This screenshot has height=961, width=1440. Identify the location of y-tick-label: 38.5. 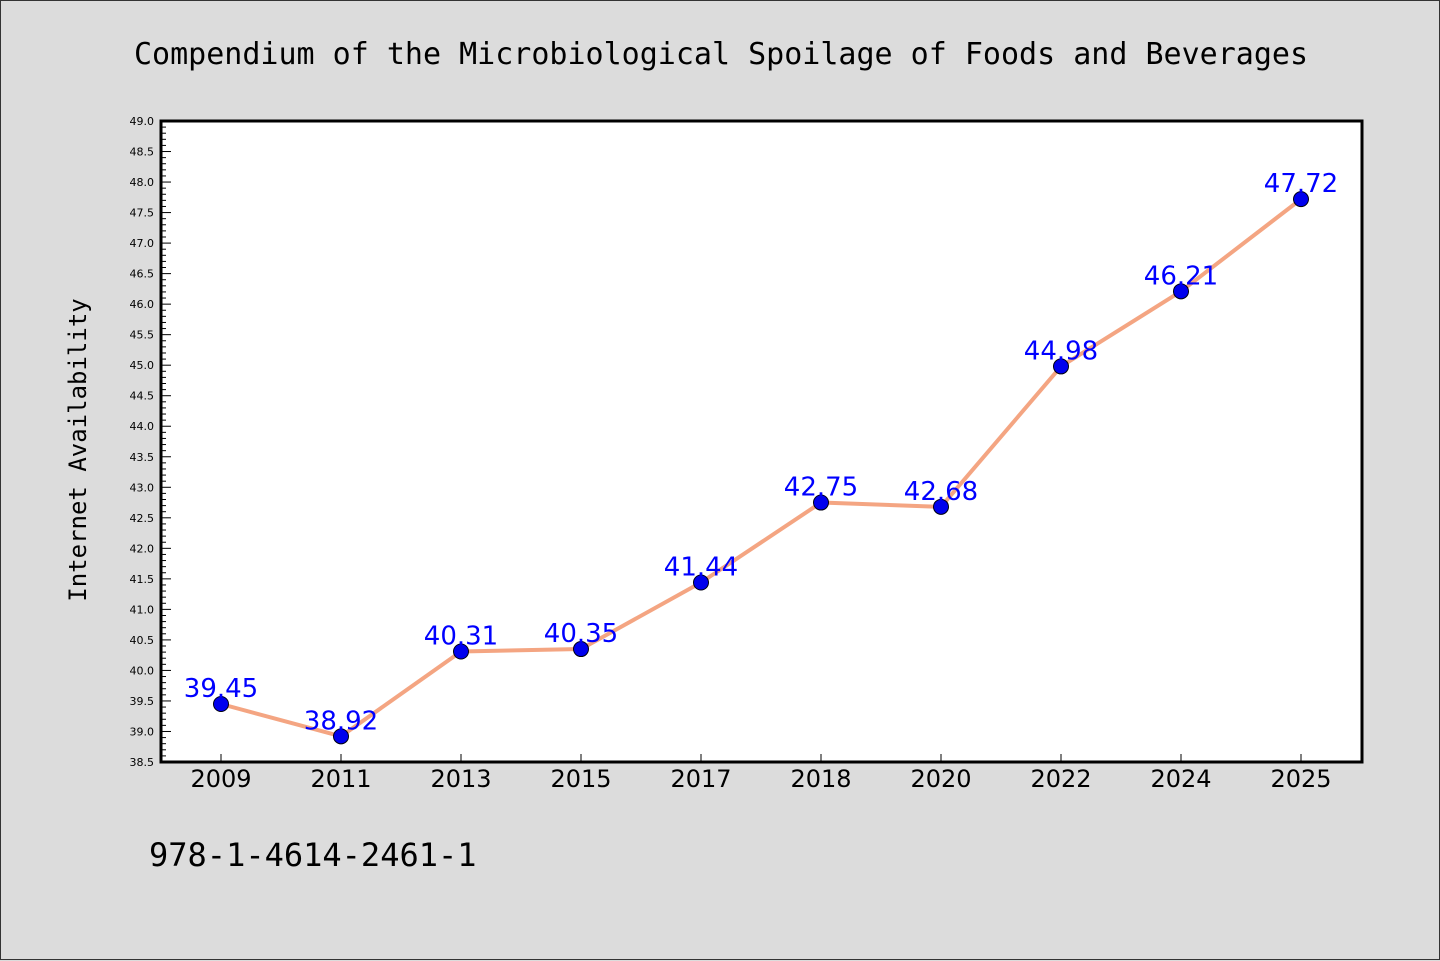
(142, 762).